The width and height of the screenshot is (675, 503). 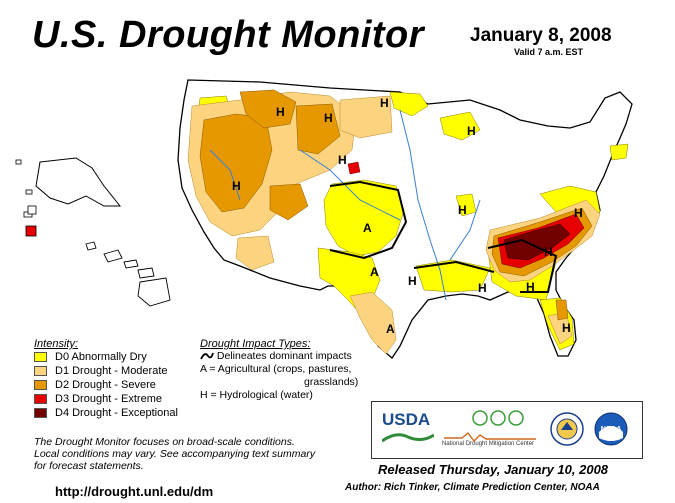 I want to click on noaa-text: NOAA, so click(x=611, y=429).